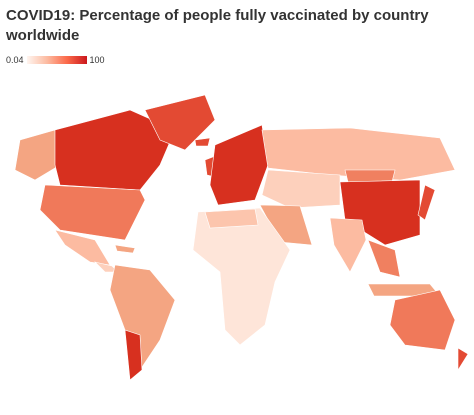 This screenshot has width=474, height=415. Describe the element at coordinates (15, 60) in the screenshot. I see `legend-min: 0.04` at that location.